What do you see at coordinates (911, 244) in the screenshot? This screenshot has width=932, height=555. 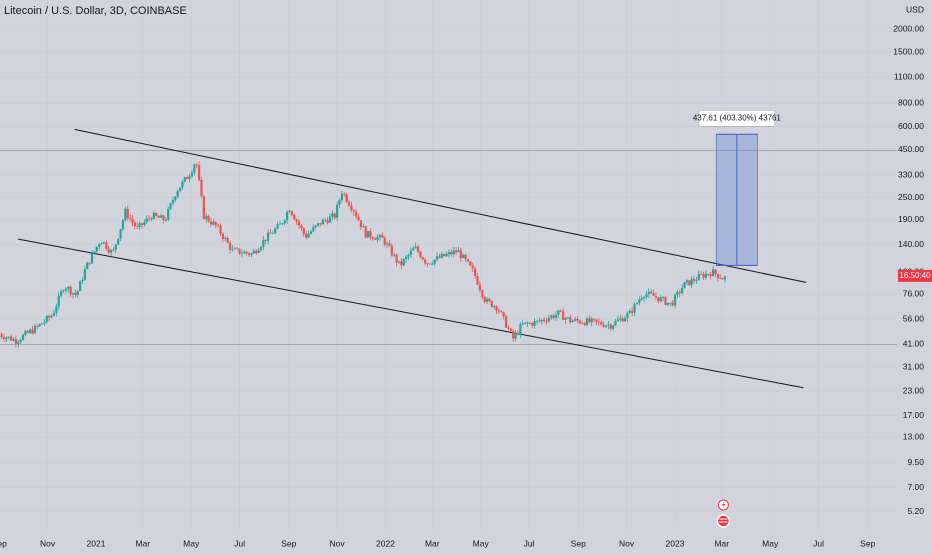 I see `y-tick-label: 140.00` at bounding box center [911, 244].